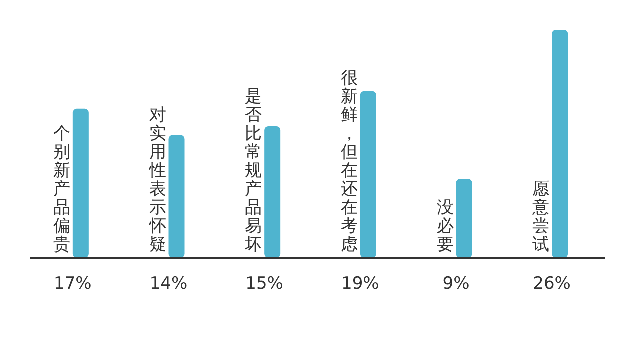 The image size is (640, 345). Describe the element at coordinates (265, 284) in the screenshot. I see `data-label: 15%` at that location.